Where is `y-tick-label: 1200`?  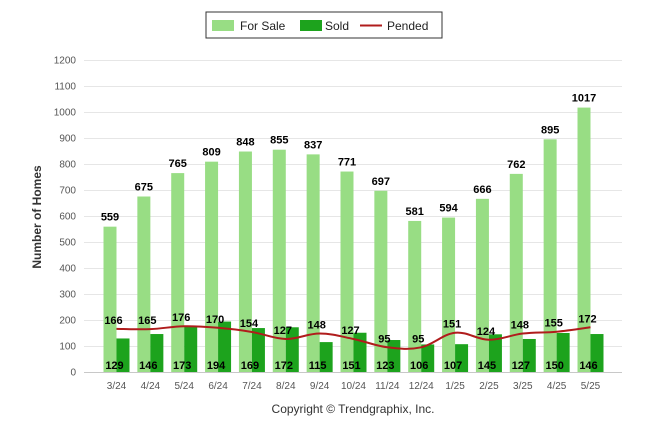 y-tick-label: 1200 is located at coordinates (65, 61).